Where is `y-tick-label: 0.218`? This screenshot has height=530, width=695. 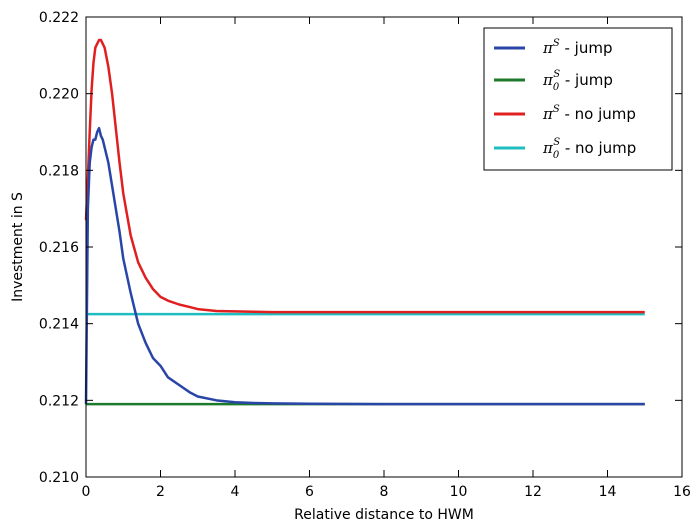
y-tick-label: 0.218 is located at coordinates (59, 171).